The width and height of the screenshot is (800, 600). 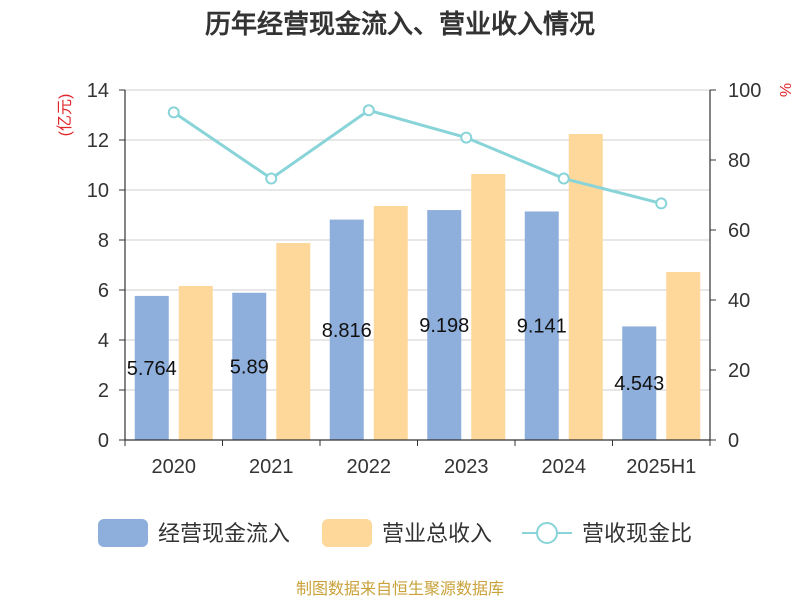 What do you see at coordinates (739, 161) in the screenshot?
I see `y2-axis-tick-label: 80` at bounding box center [739, 161].